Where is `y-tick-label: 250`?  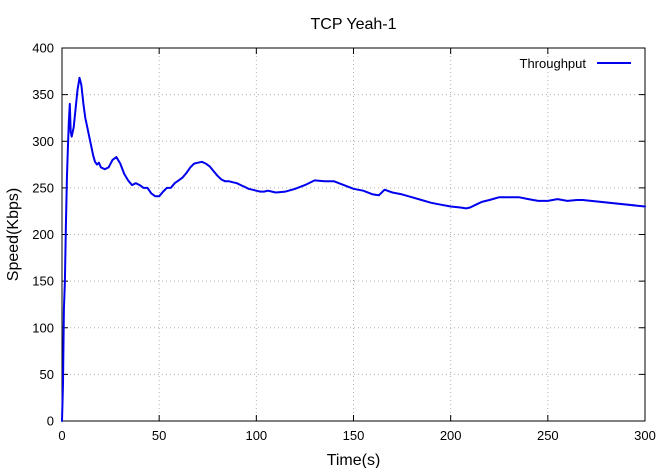 y-tick-label: 250 is located at coordinates (43, 187).